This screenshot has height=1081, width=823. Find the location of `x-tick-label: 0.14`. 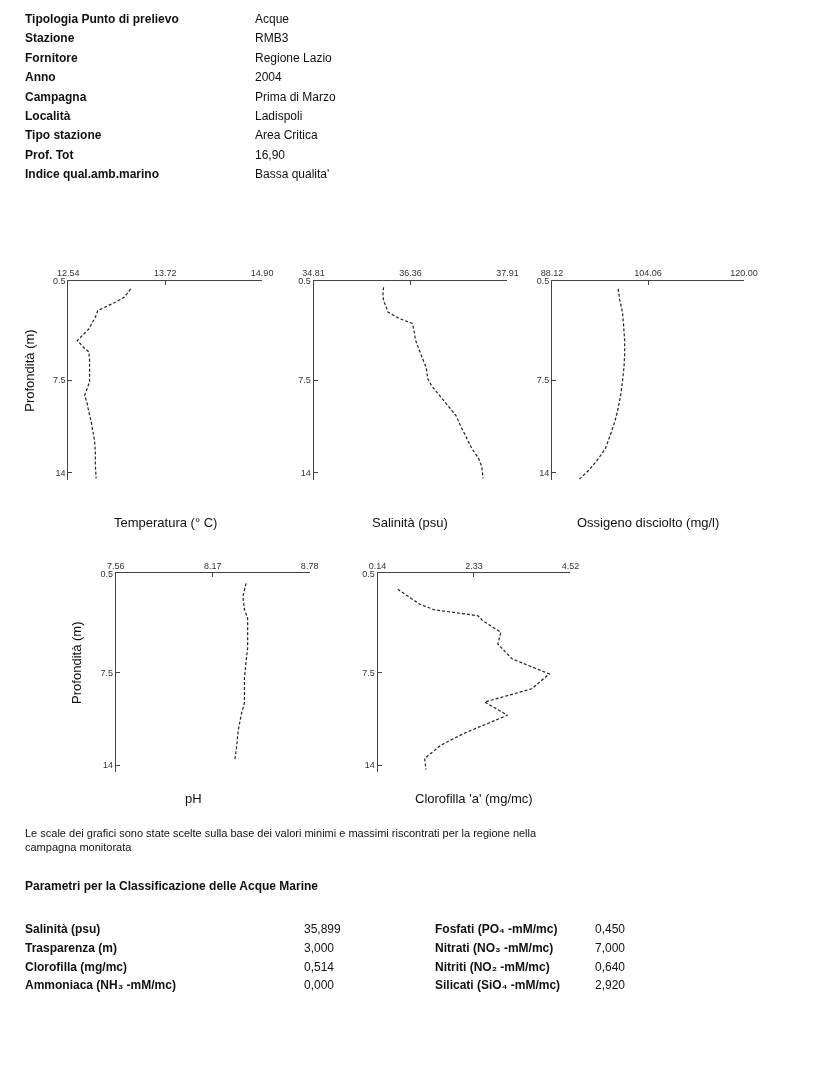

x-tick-label: 0.14 is located at coordinates (377, 565).